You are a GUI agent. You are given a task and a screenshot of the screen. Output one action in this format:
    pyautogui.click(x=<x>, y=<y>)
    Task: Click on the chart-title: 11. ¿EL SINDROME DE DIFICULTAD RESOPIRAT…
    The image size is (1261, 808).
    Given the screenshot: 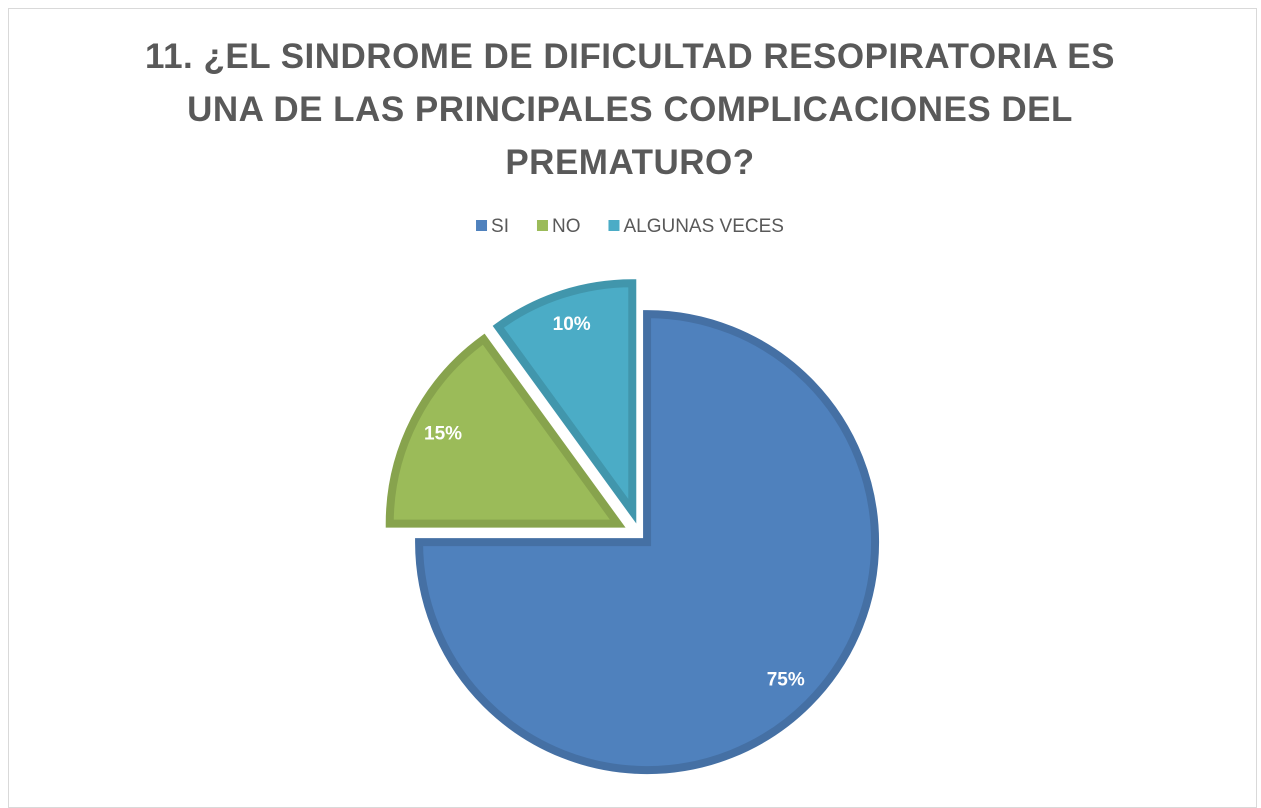 What is the action you would take?
    pyautogui.click(x=630, y=109)
    